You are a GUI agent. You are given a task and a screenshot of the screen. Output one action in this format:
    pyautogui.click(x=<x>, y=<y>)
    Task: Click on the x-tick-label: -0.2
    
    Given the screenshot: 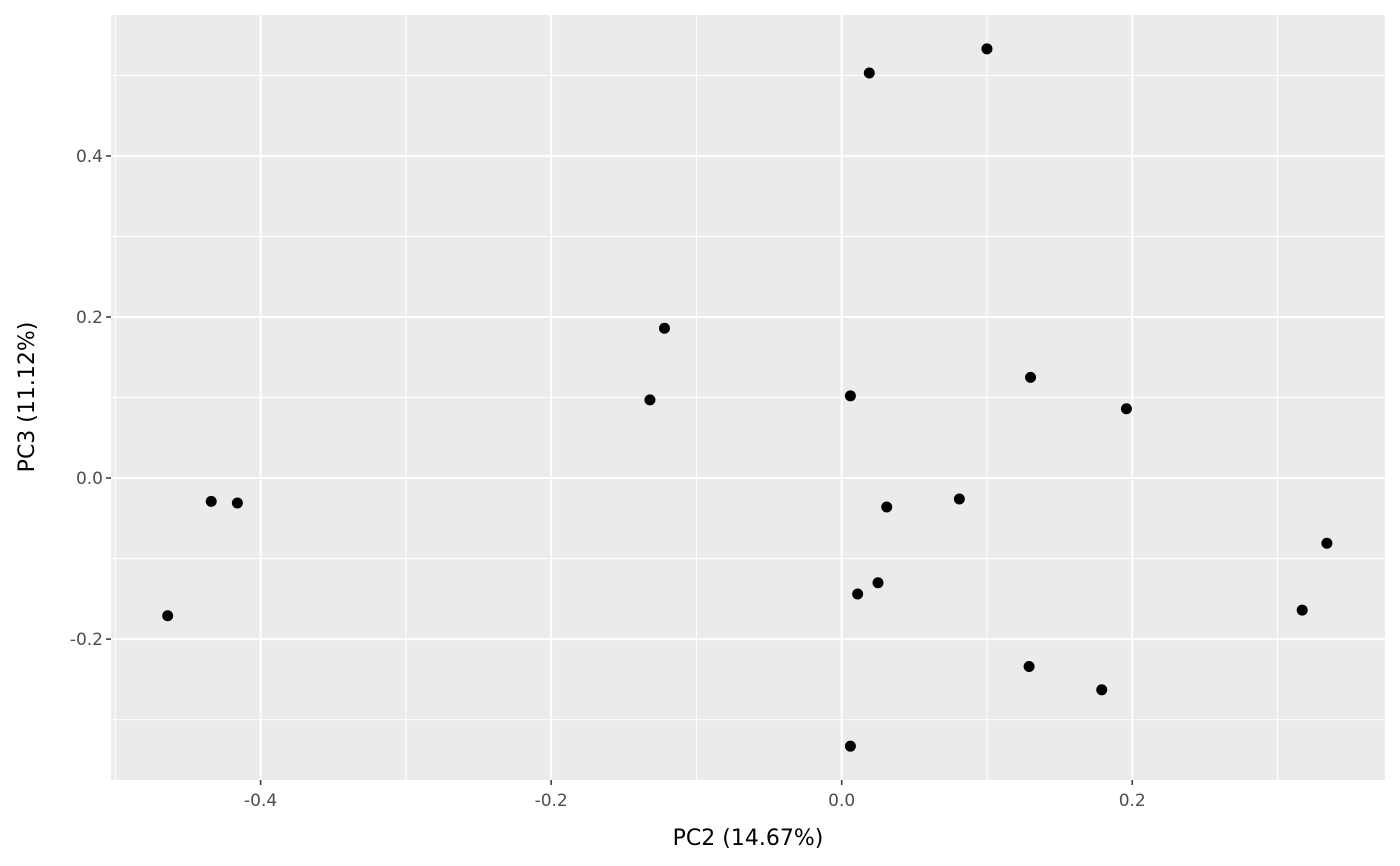 What is the action you would take?
    pyautogui.click(x=551, y=801)
    